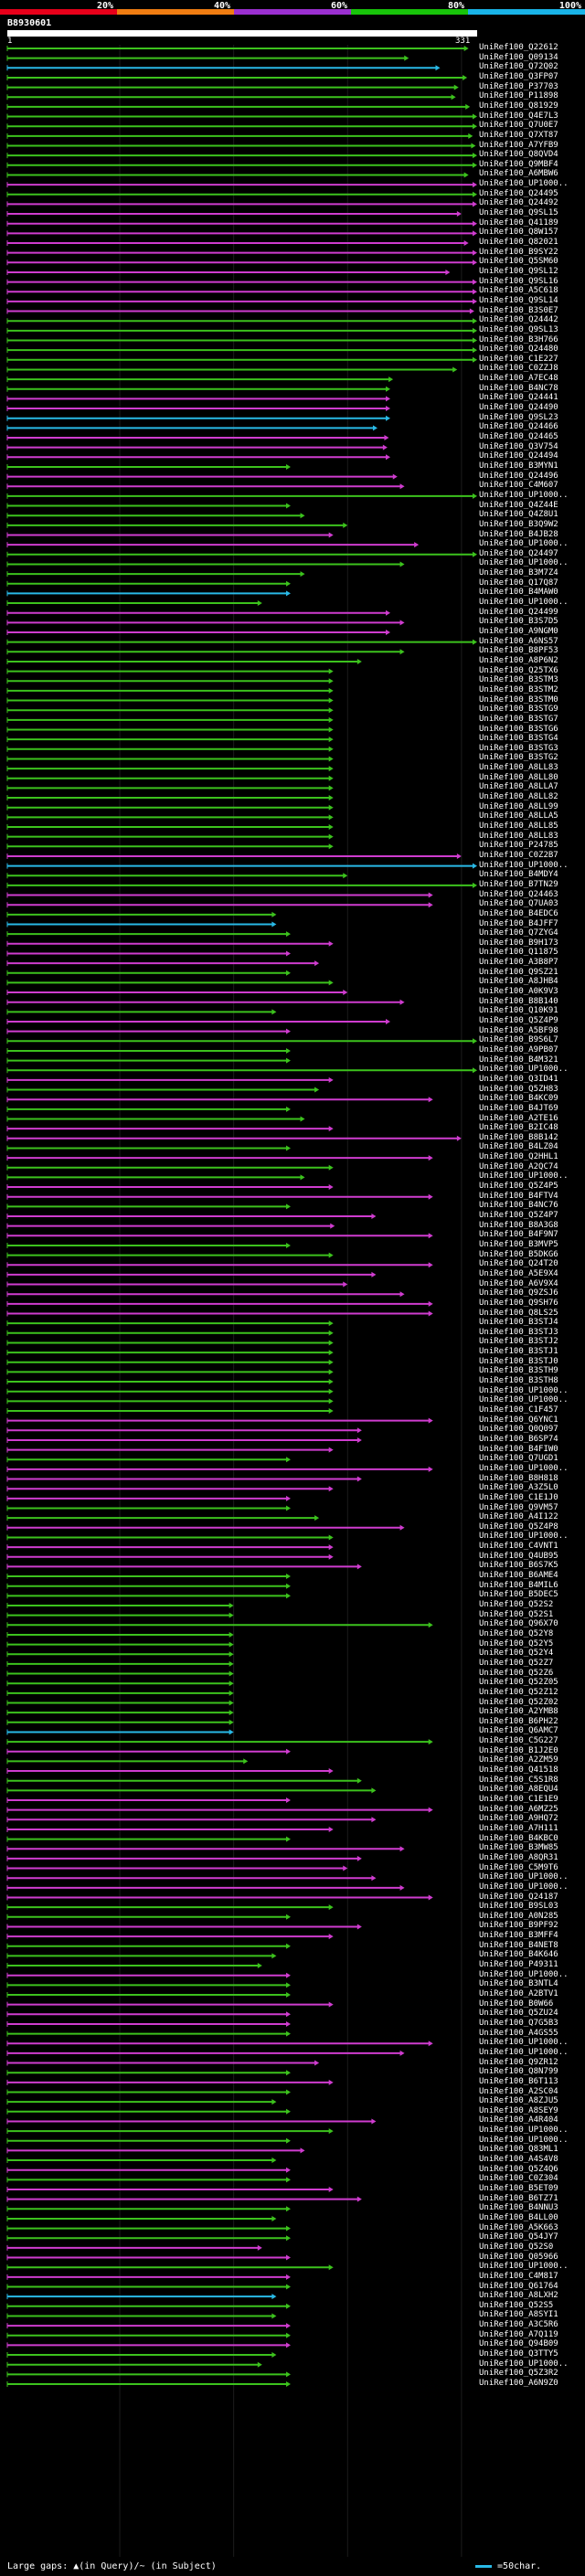 This screenshot has width=585, height=2576. Describe the element at coordinates (518, 1264) in the screenshot. I see `hit-label: UniRef100_Q24T20` at that location.